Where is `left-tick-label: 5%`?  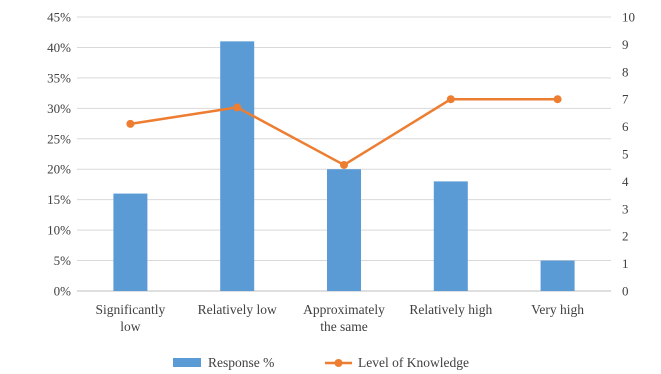 left-tick-label: 5% is located at coordinates (63, 260).